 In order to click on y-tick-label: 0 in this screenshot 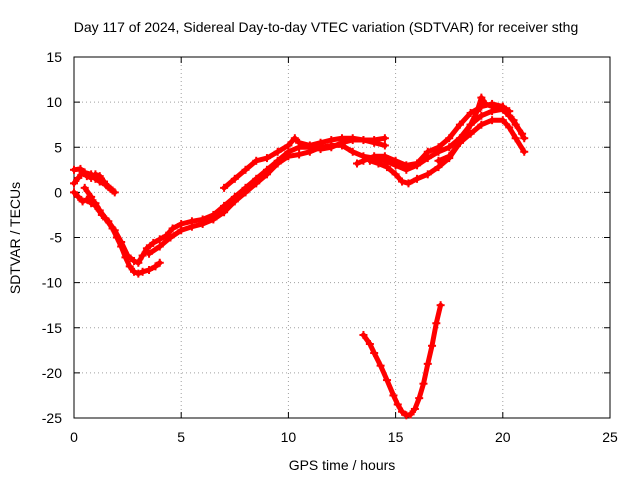, I will do `click(58, 192)`.